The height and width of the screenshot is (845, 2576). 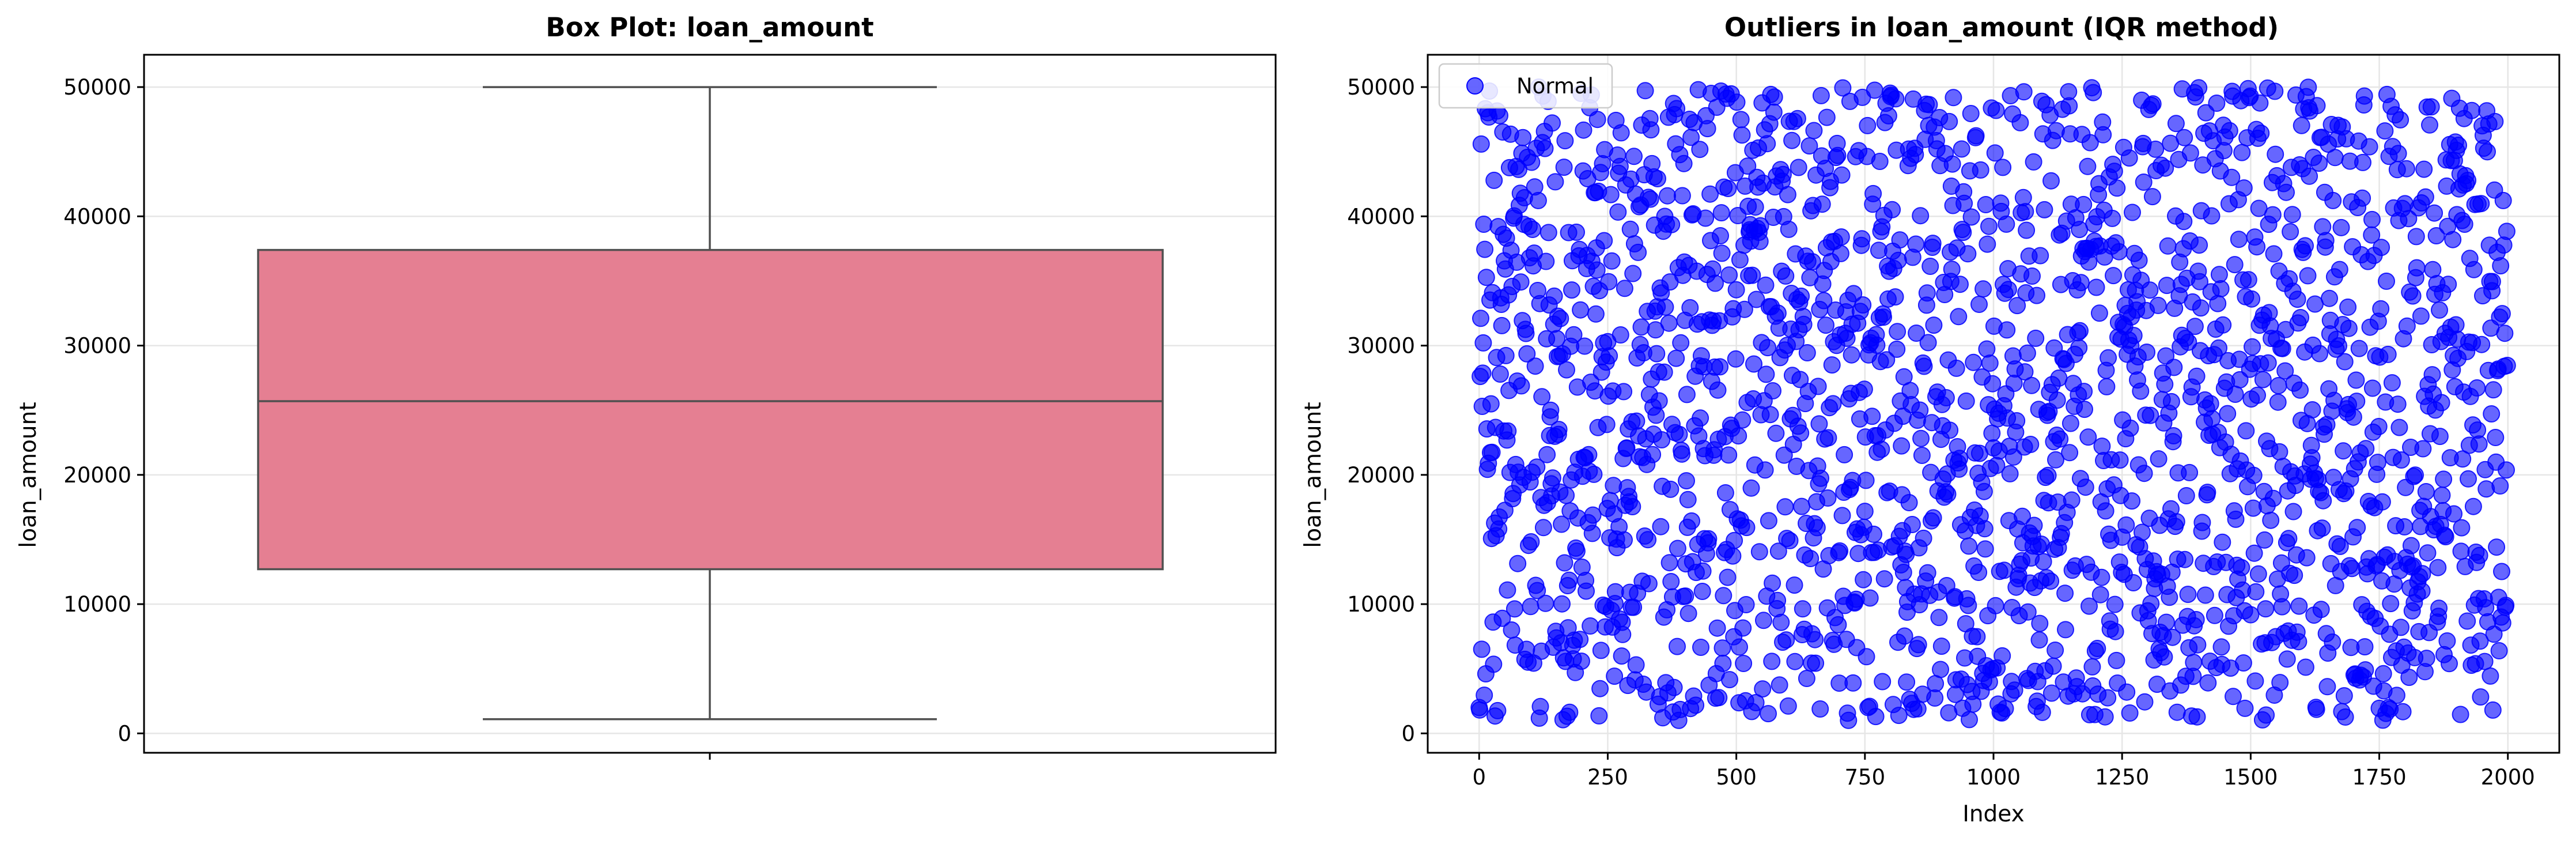 What do you see at coordinates (1555, 86) in the screenshot?
I see `legend-label-normal: Normal` at bounding box center [1555, 86].